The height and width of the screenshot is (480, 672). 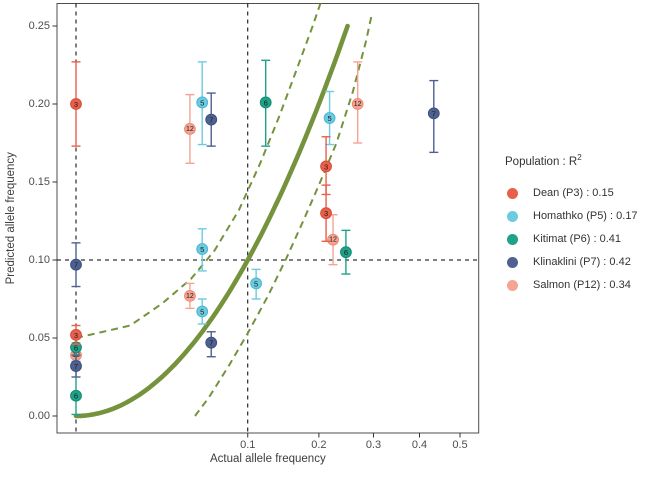 I want to click on legend-dot-p7, so click(x=512, y=262).